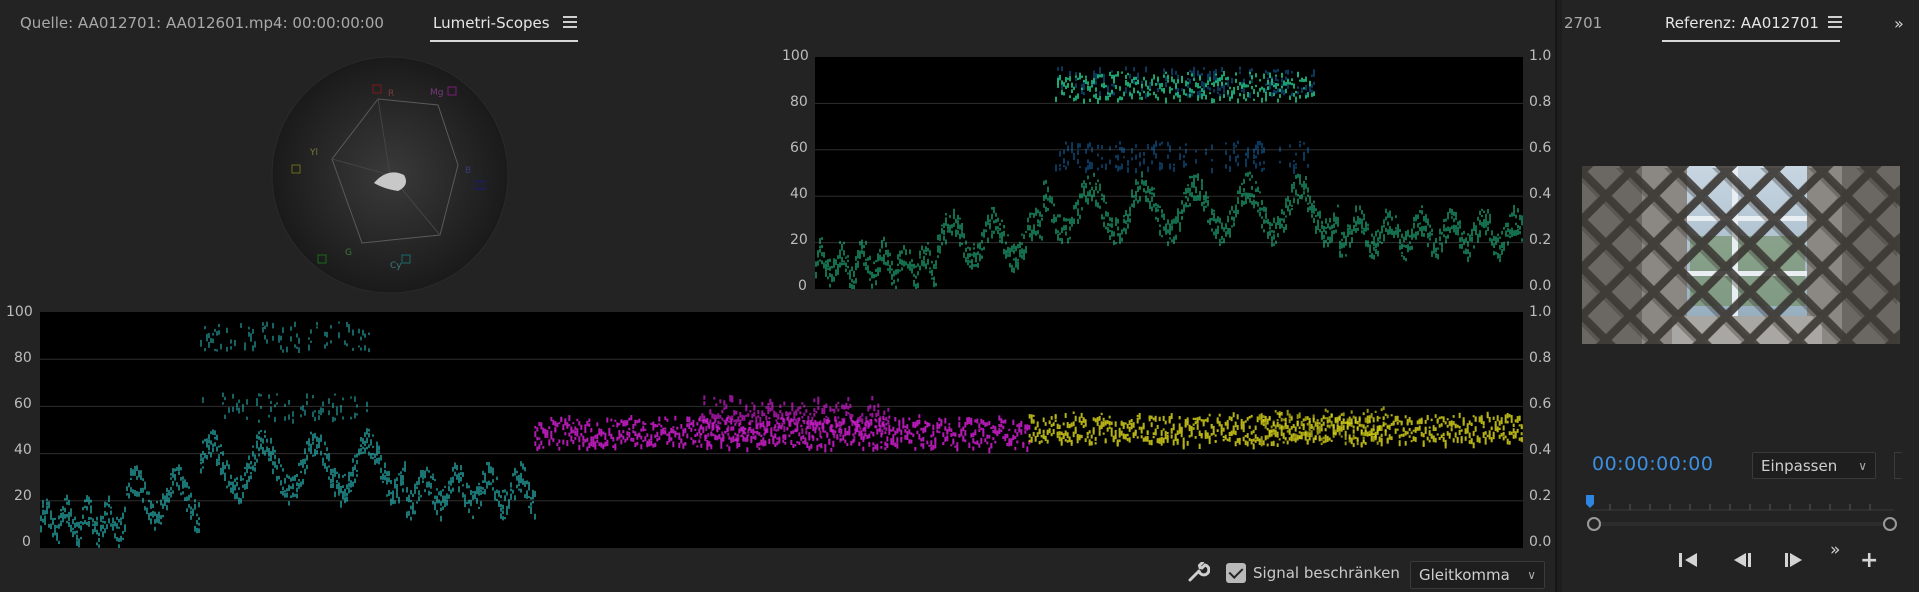 The height and width of the screenshot is (592, 1919). I want to click on parade-left-tick-3: 40, so click(23, 450).